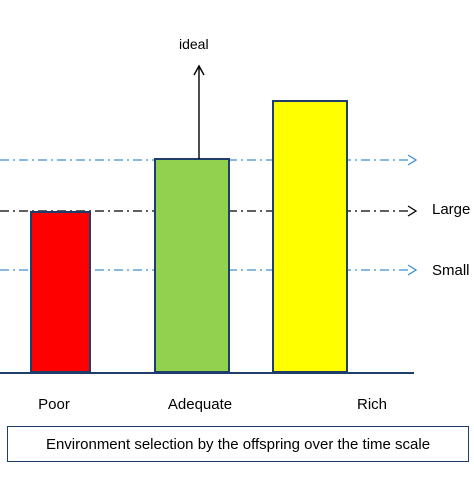 Image resolution: width=474 pixels, height=479 pixels. I want to click on small-label: Small, so click(451, 270).